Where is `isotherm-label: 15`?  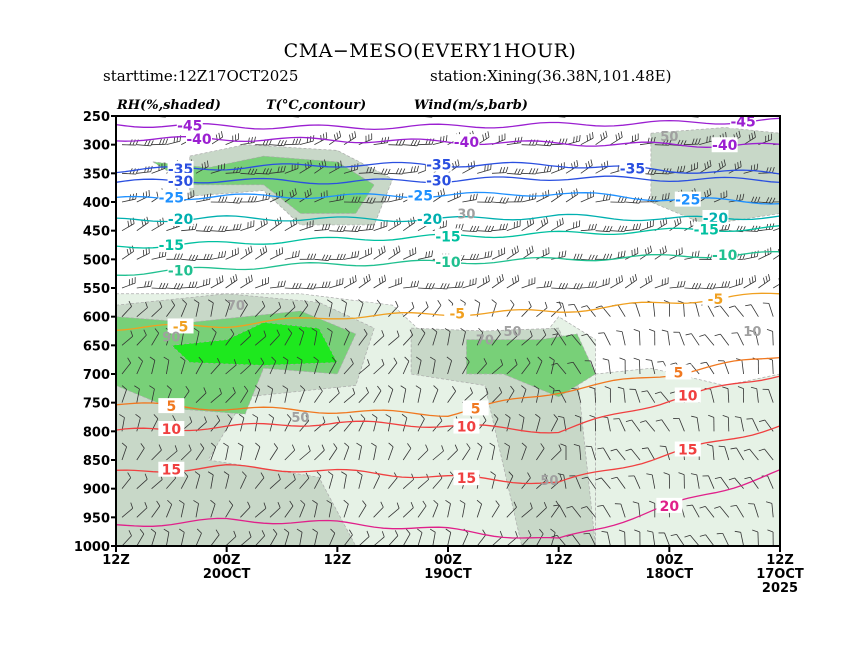
isotherm-label: 15 is located at coordinates (466, 479).